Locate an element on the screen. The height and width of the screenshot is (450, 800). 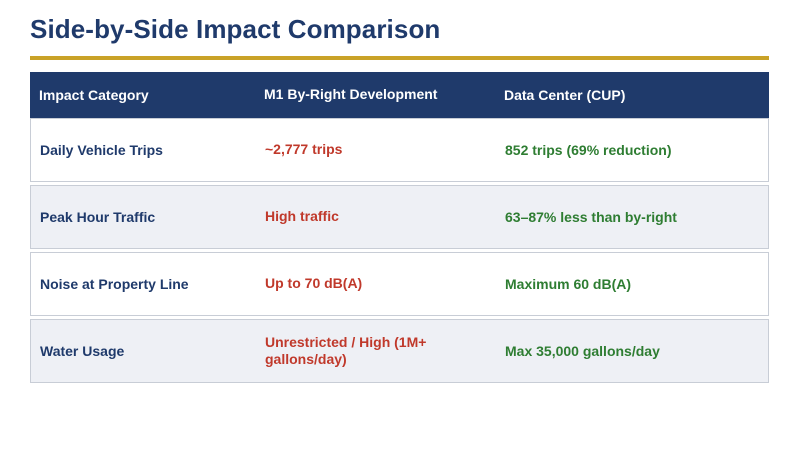
header-impact-category: Impact Category is located at coordinates (94, 95).